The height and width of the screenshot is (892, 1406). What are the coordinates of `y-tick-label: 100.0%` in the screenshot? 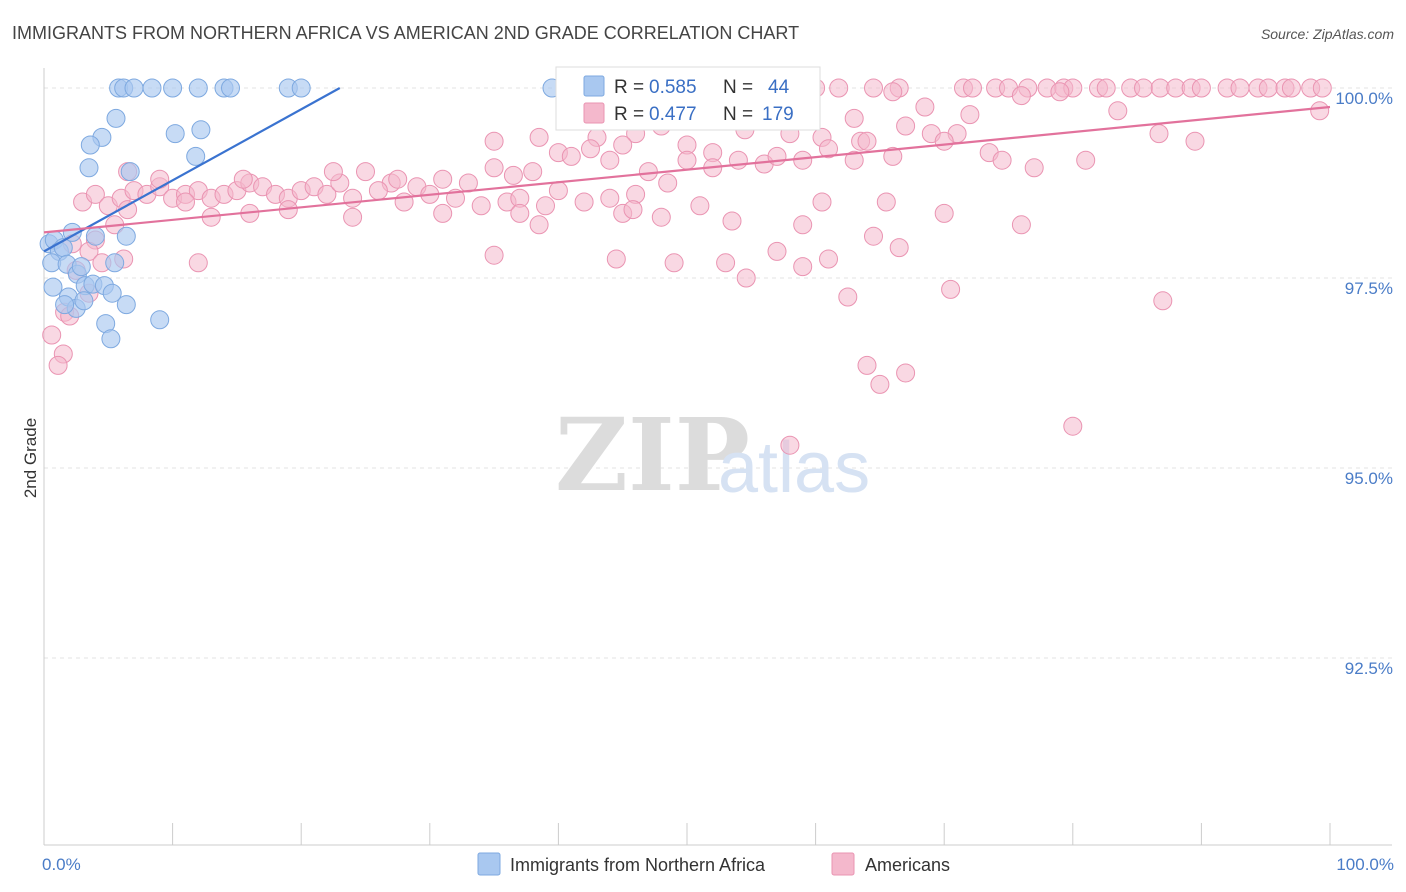 It's located at (1364, 98).